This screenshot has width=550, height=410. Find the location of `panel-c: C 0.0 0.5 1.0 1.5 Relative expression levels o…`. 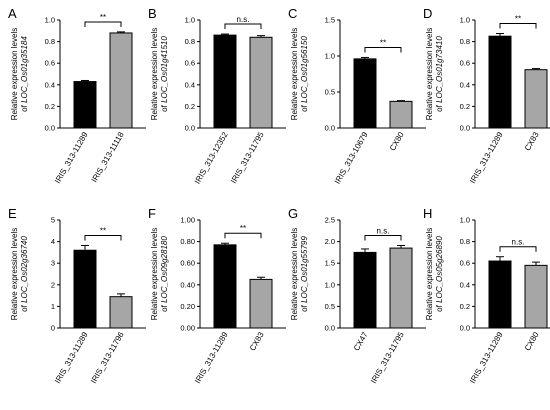

panel-c: C 0.0 0.5 1.0 1.5 Relative expression levels o… is located at coordinates (357, 95).